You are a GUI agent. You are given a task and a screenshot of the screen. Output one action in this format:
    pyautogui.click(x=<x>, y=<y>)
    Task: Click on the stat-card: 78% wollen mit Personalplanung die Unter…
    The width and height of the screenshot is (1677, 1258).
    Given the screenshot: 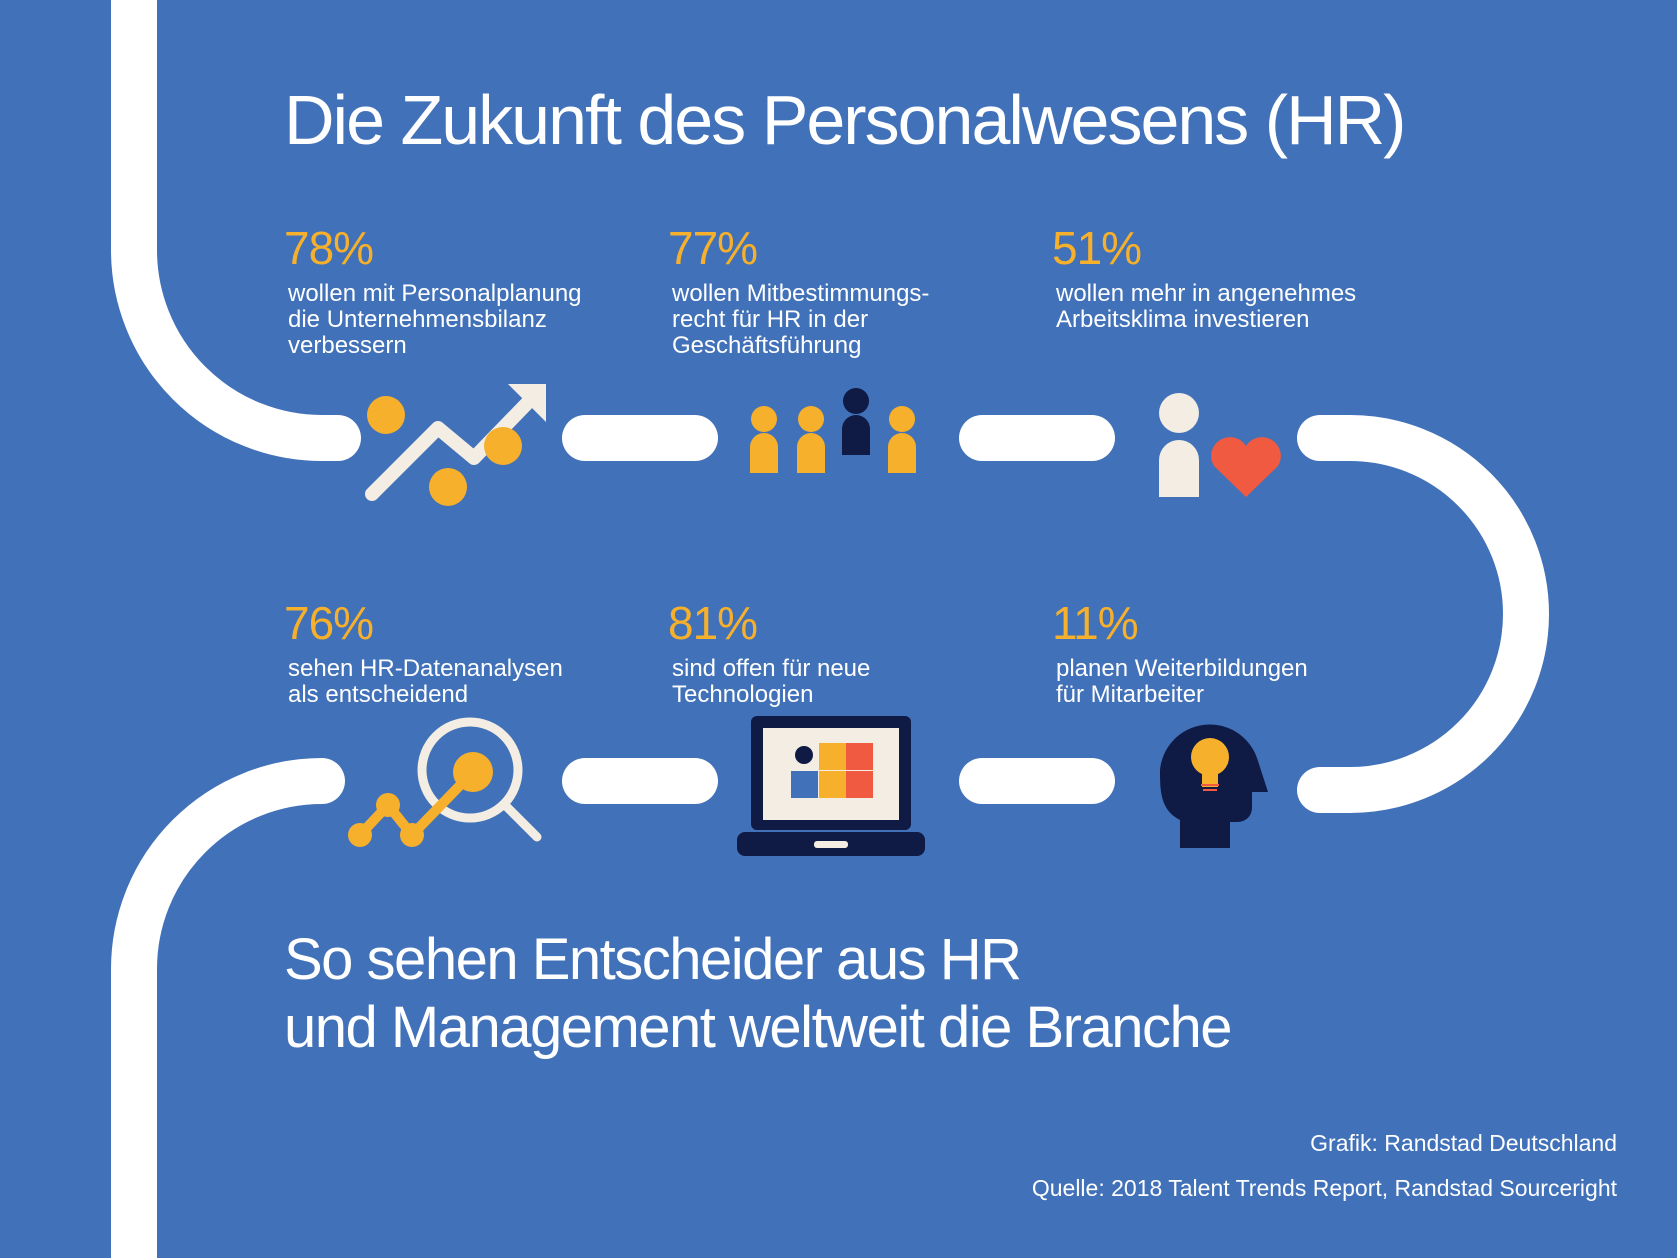 What is the action you would take?
    pyautogui.click(x=454, y=292)
    